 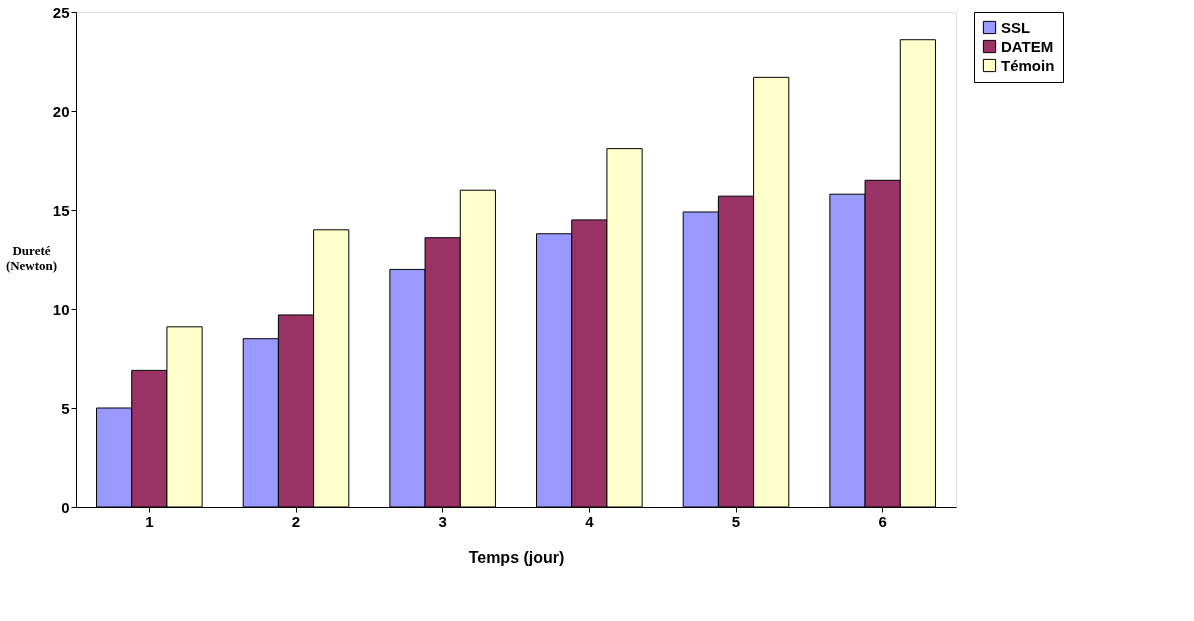 What do you see at coordinates (442, 521) in the screenshot?
I see `x-tick-label: 3` at bounding box center [442, 521].